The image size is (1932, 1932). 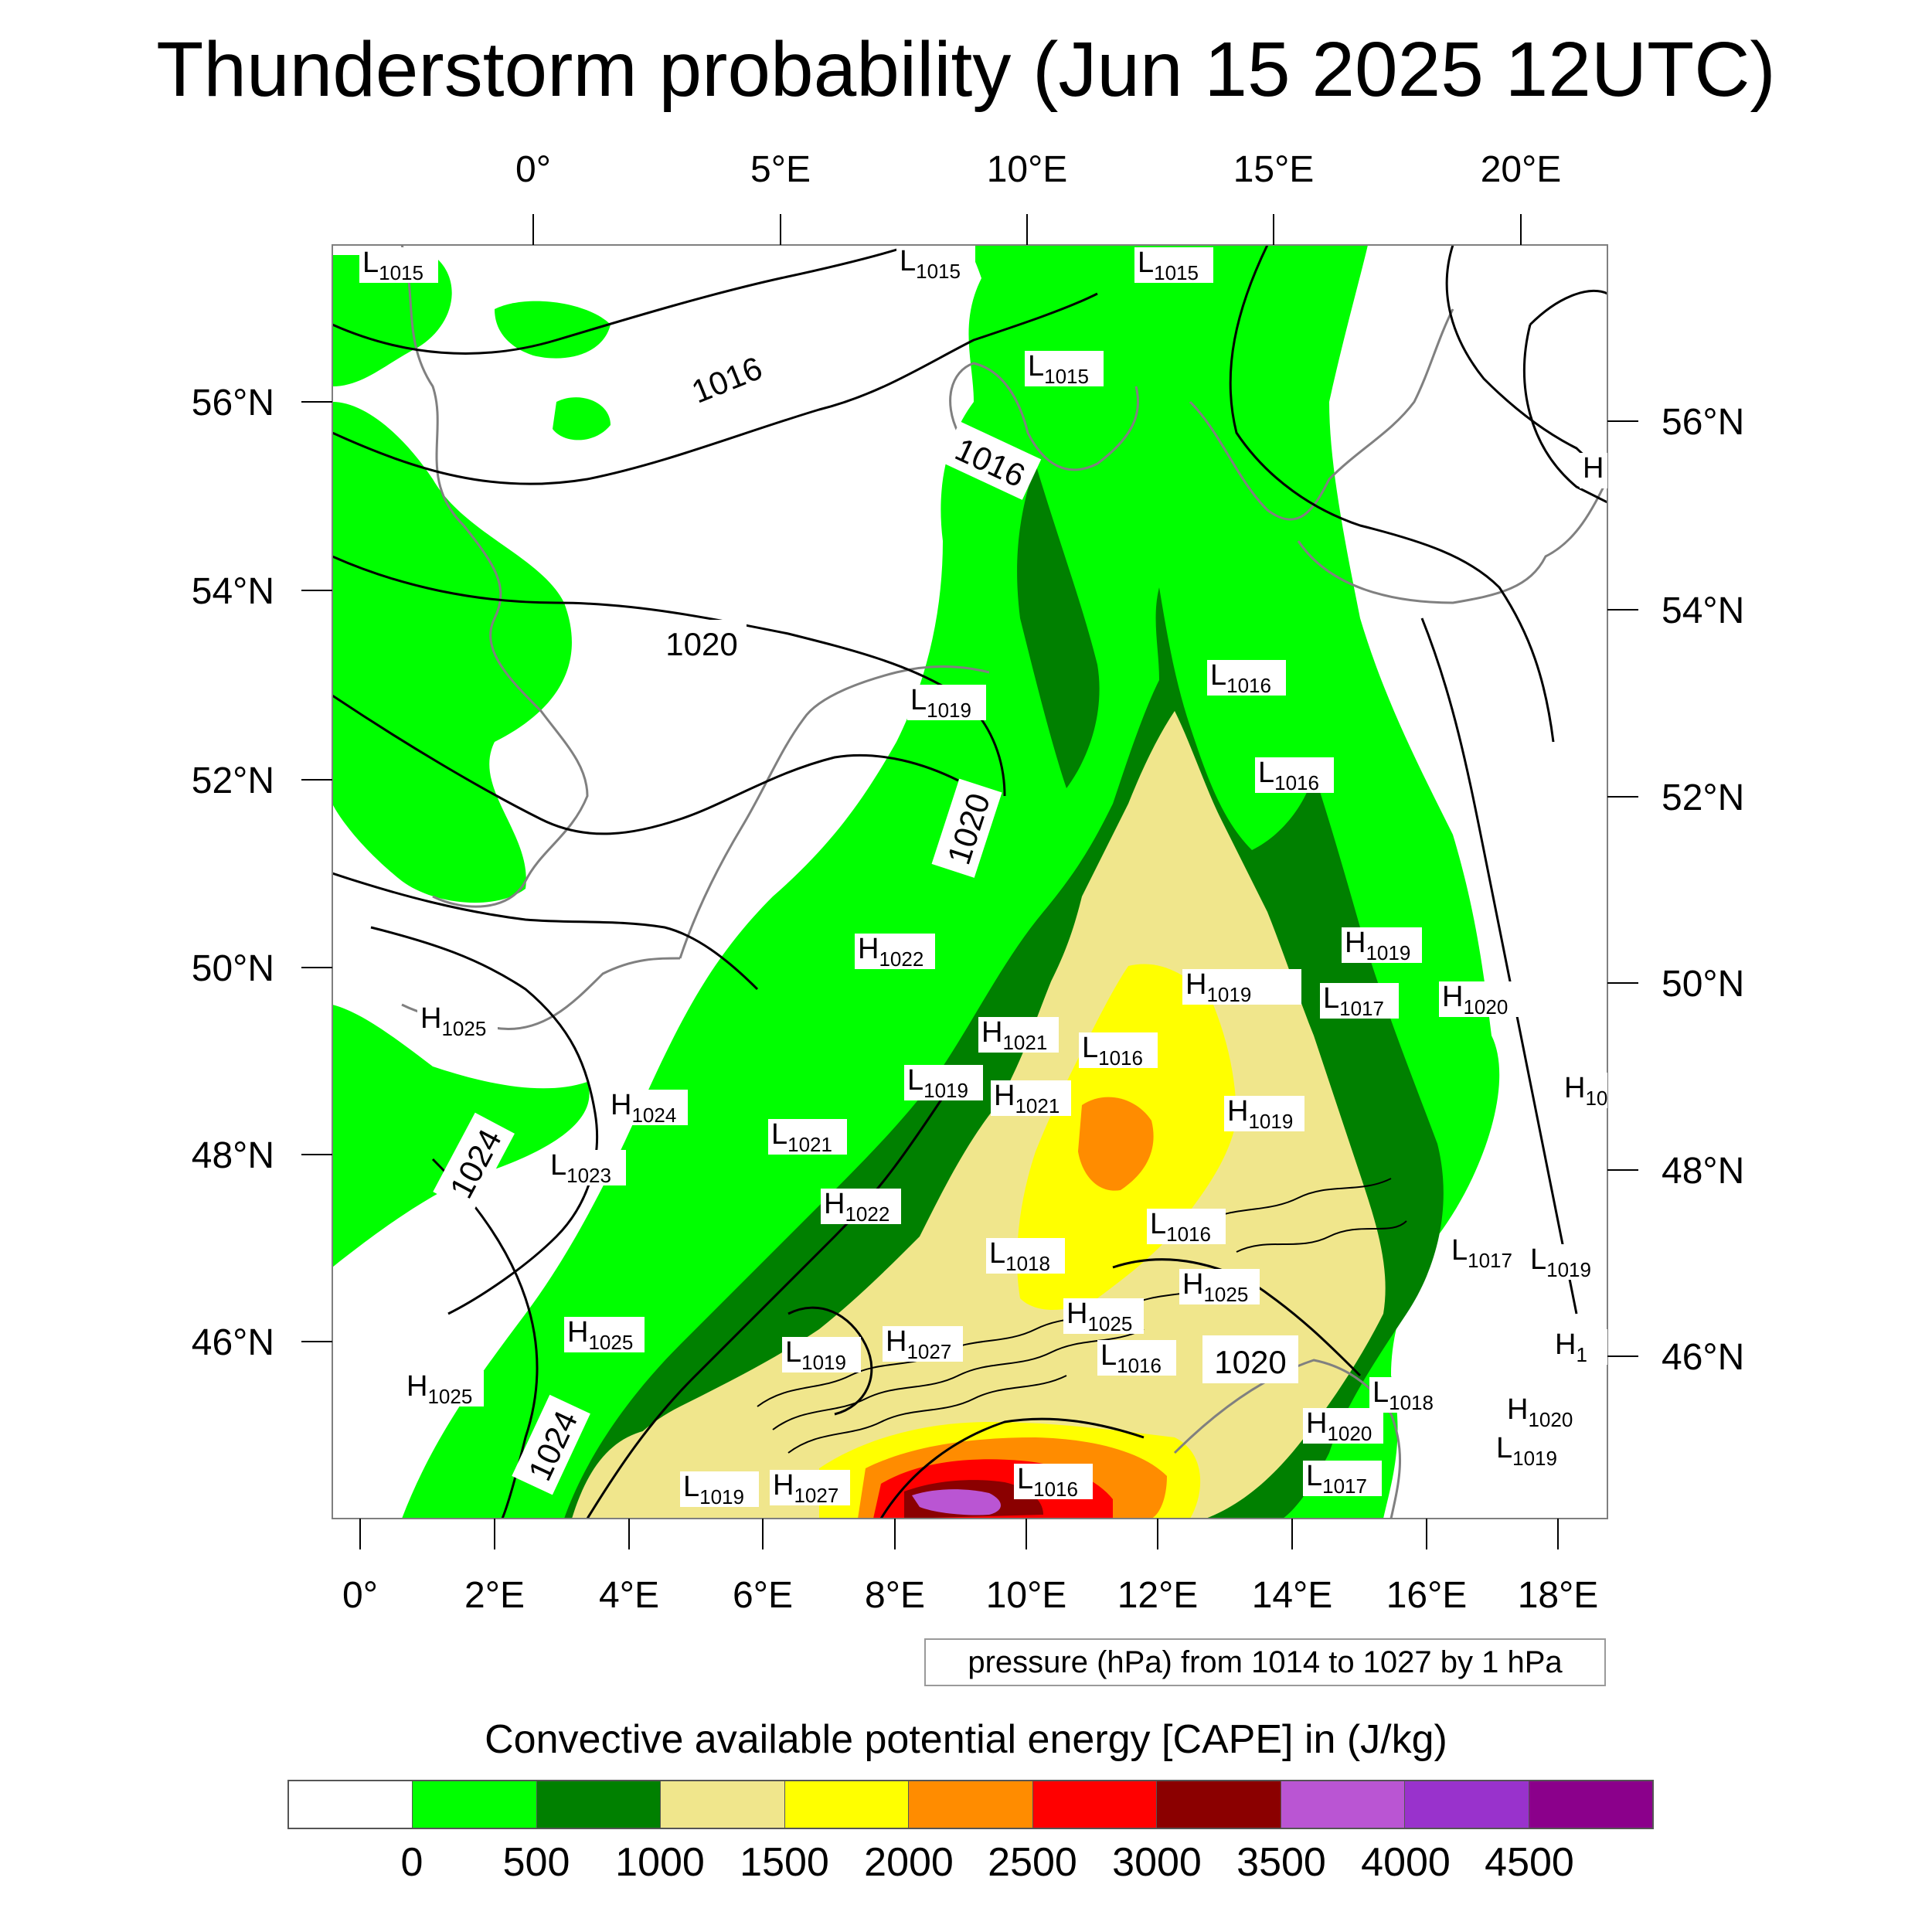 I want to click on pressure-center-value: 1027, so click(x=928, y=1352).